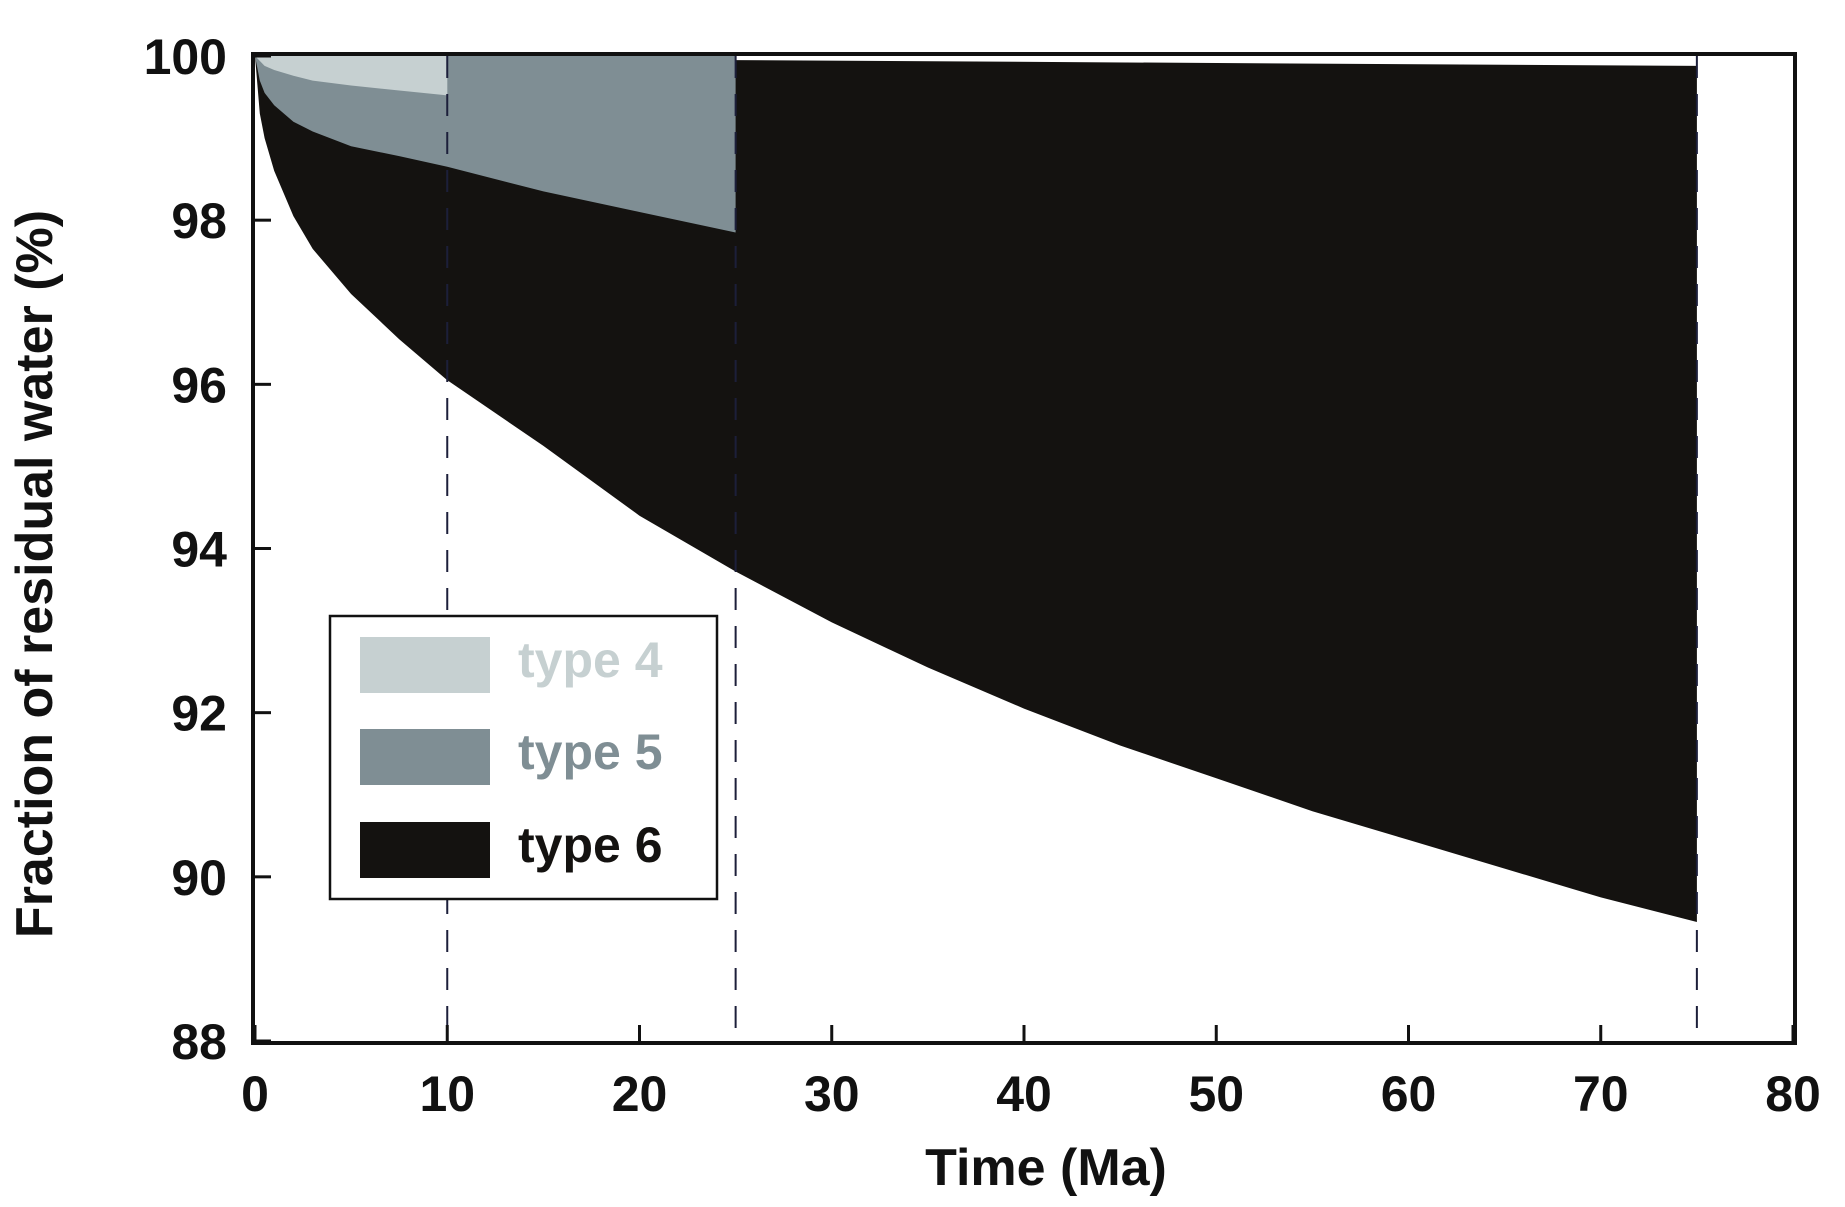 This screenshot has height=1207, width=1845. I want to click on y-axis-title: Fraction of residual water (%), so click(35, 574).